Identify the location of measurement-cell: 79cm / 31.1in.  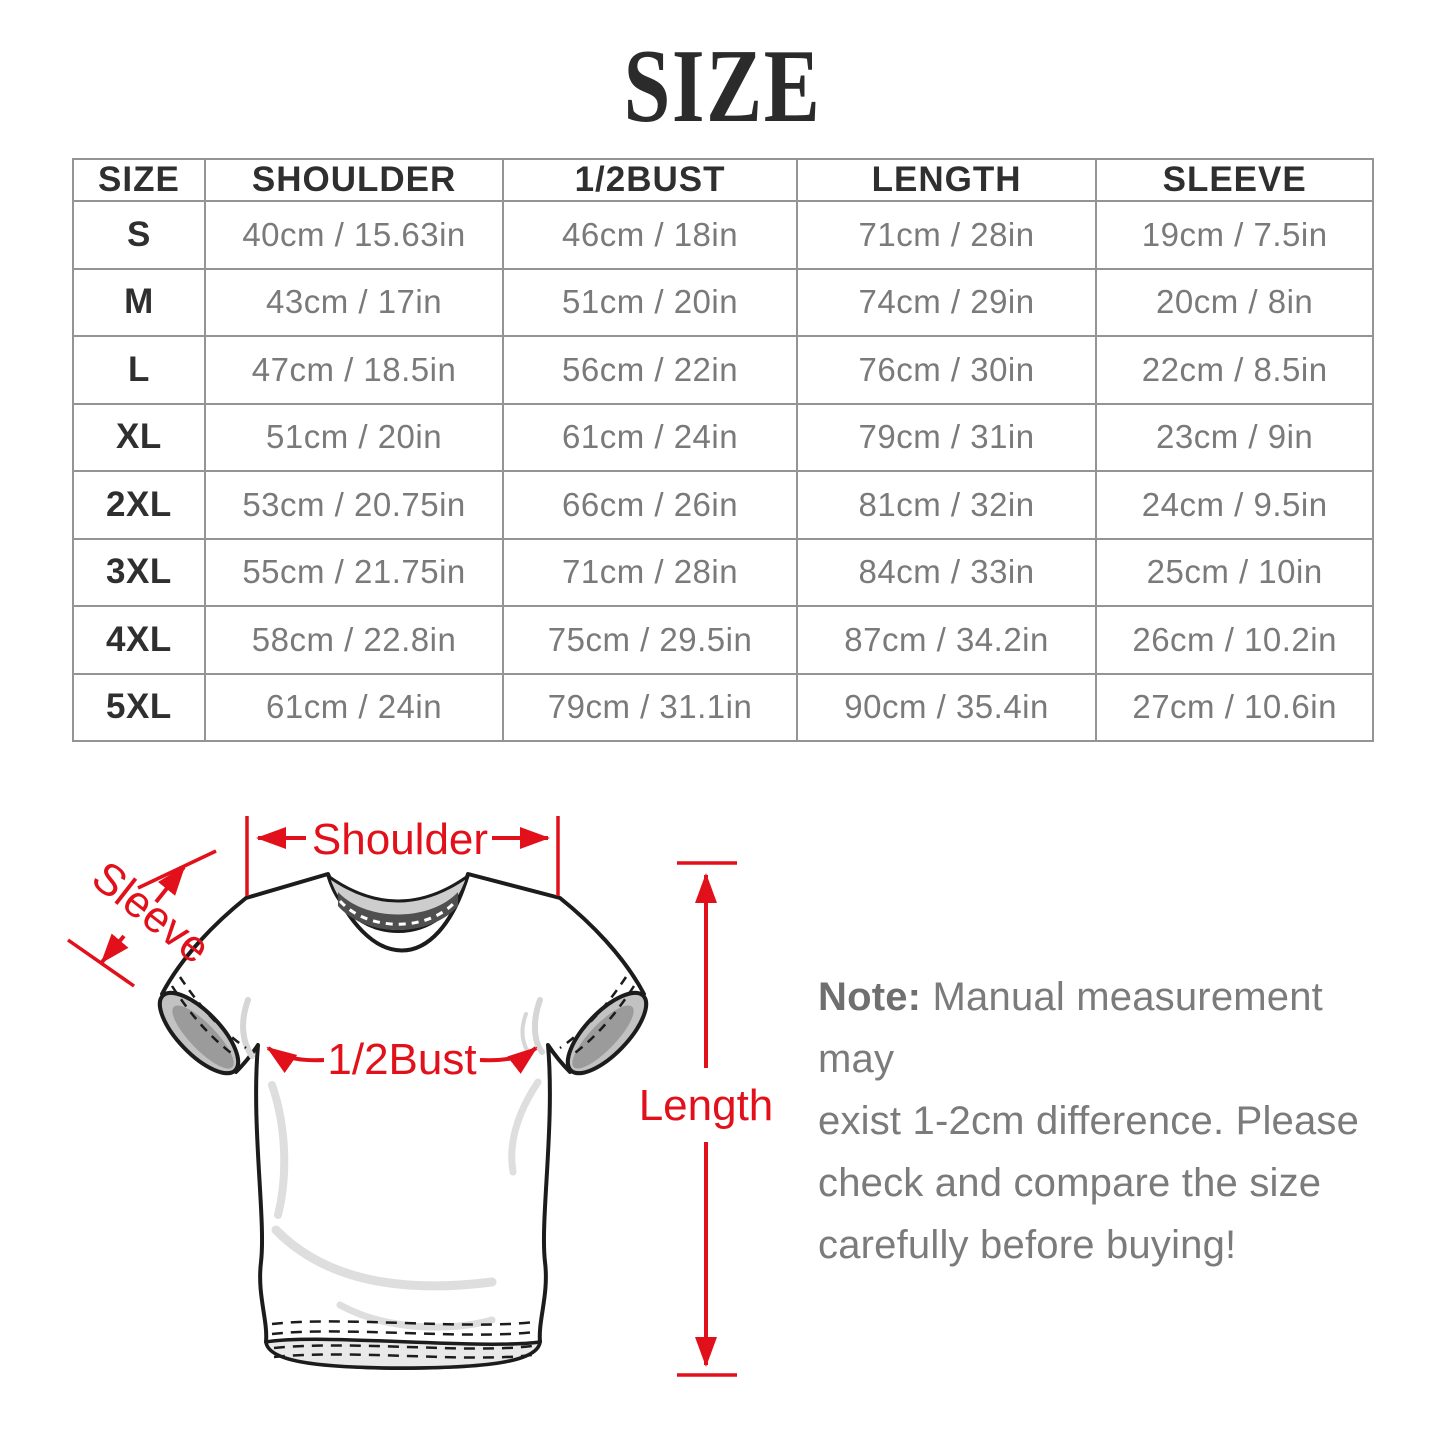
(650, 707).